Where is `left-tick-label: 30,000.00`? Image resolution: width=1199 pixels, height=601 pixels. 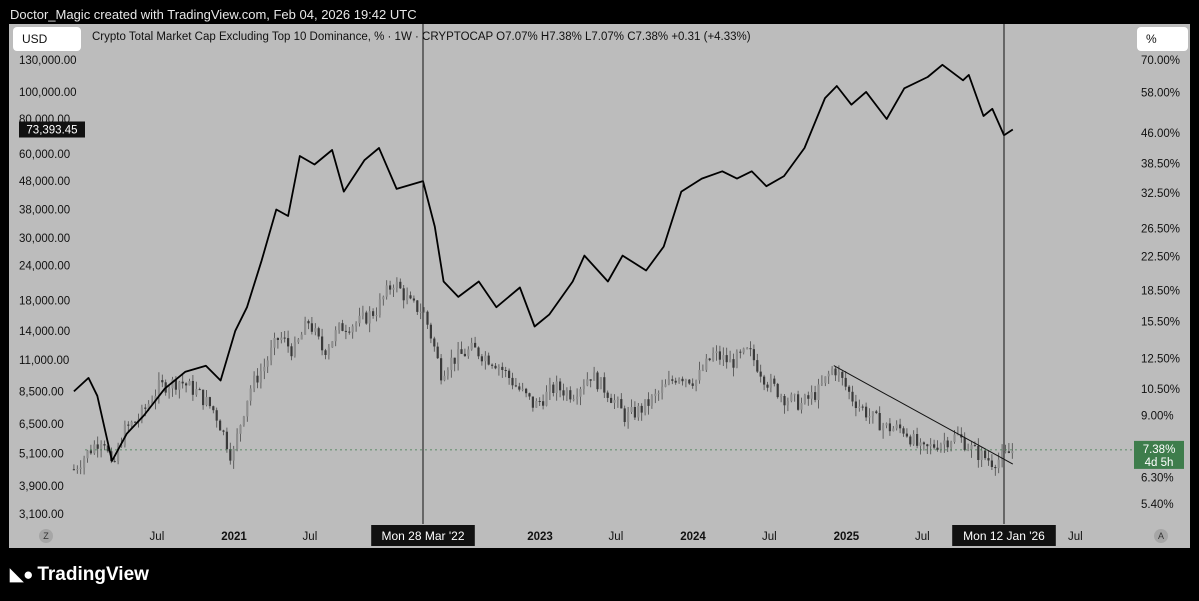 left-tick-label: 30,000.00 is located at coordinates (44, 239).